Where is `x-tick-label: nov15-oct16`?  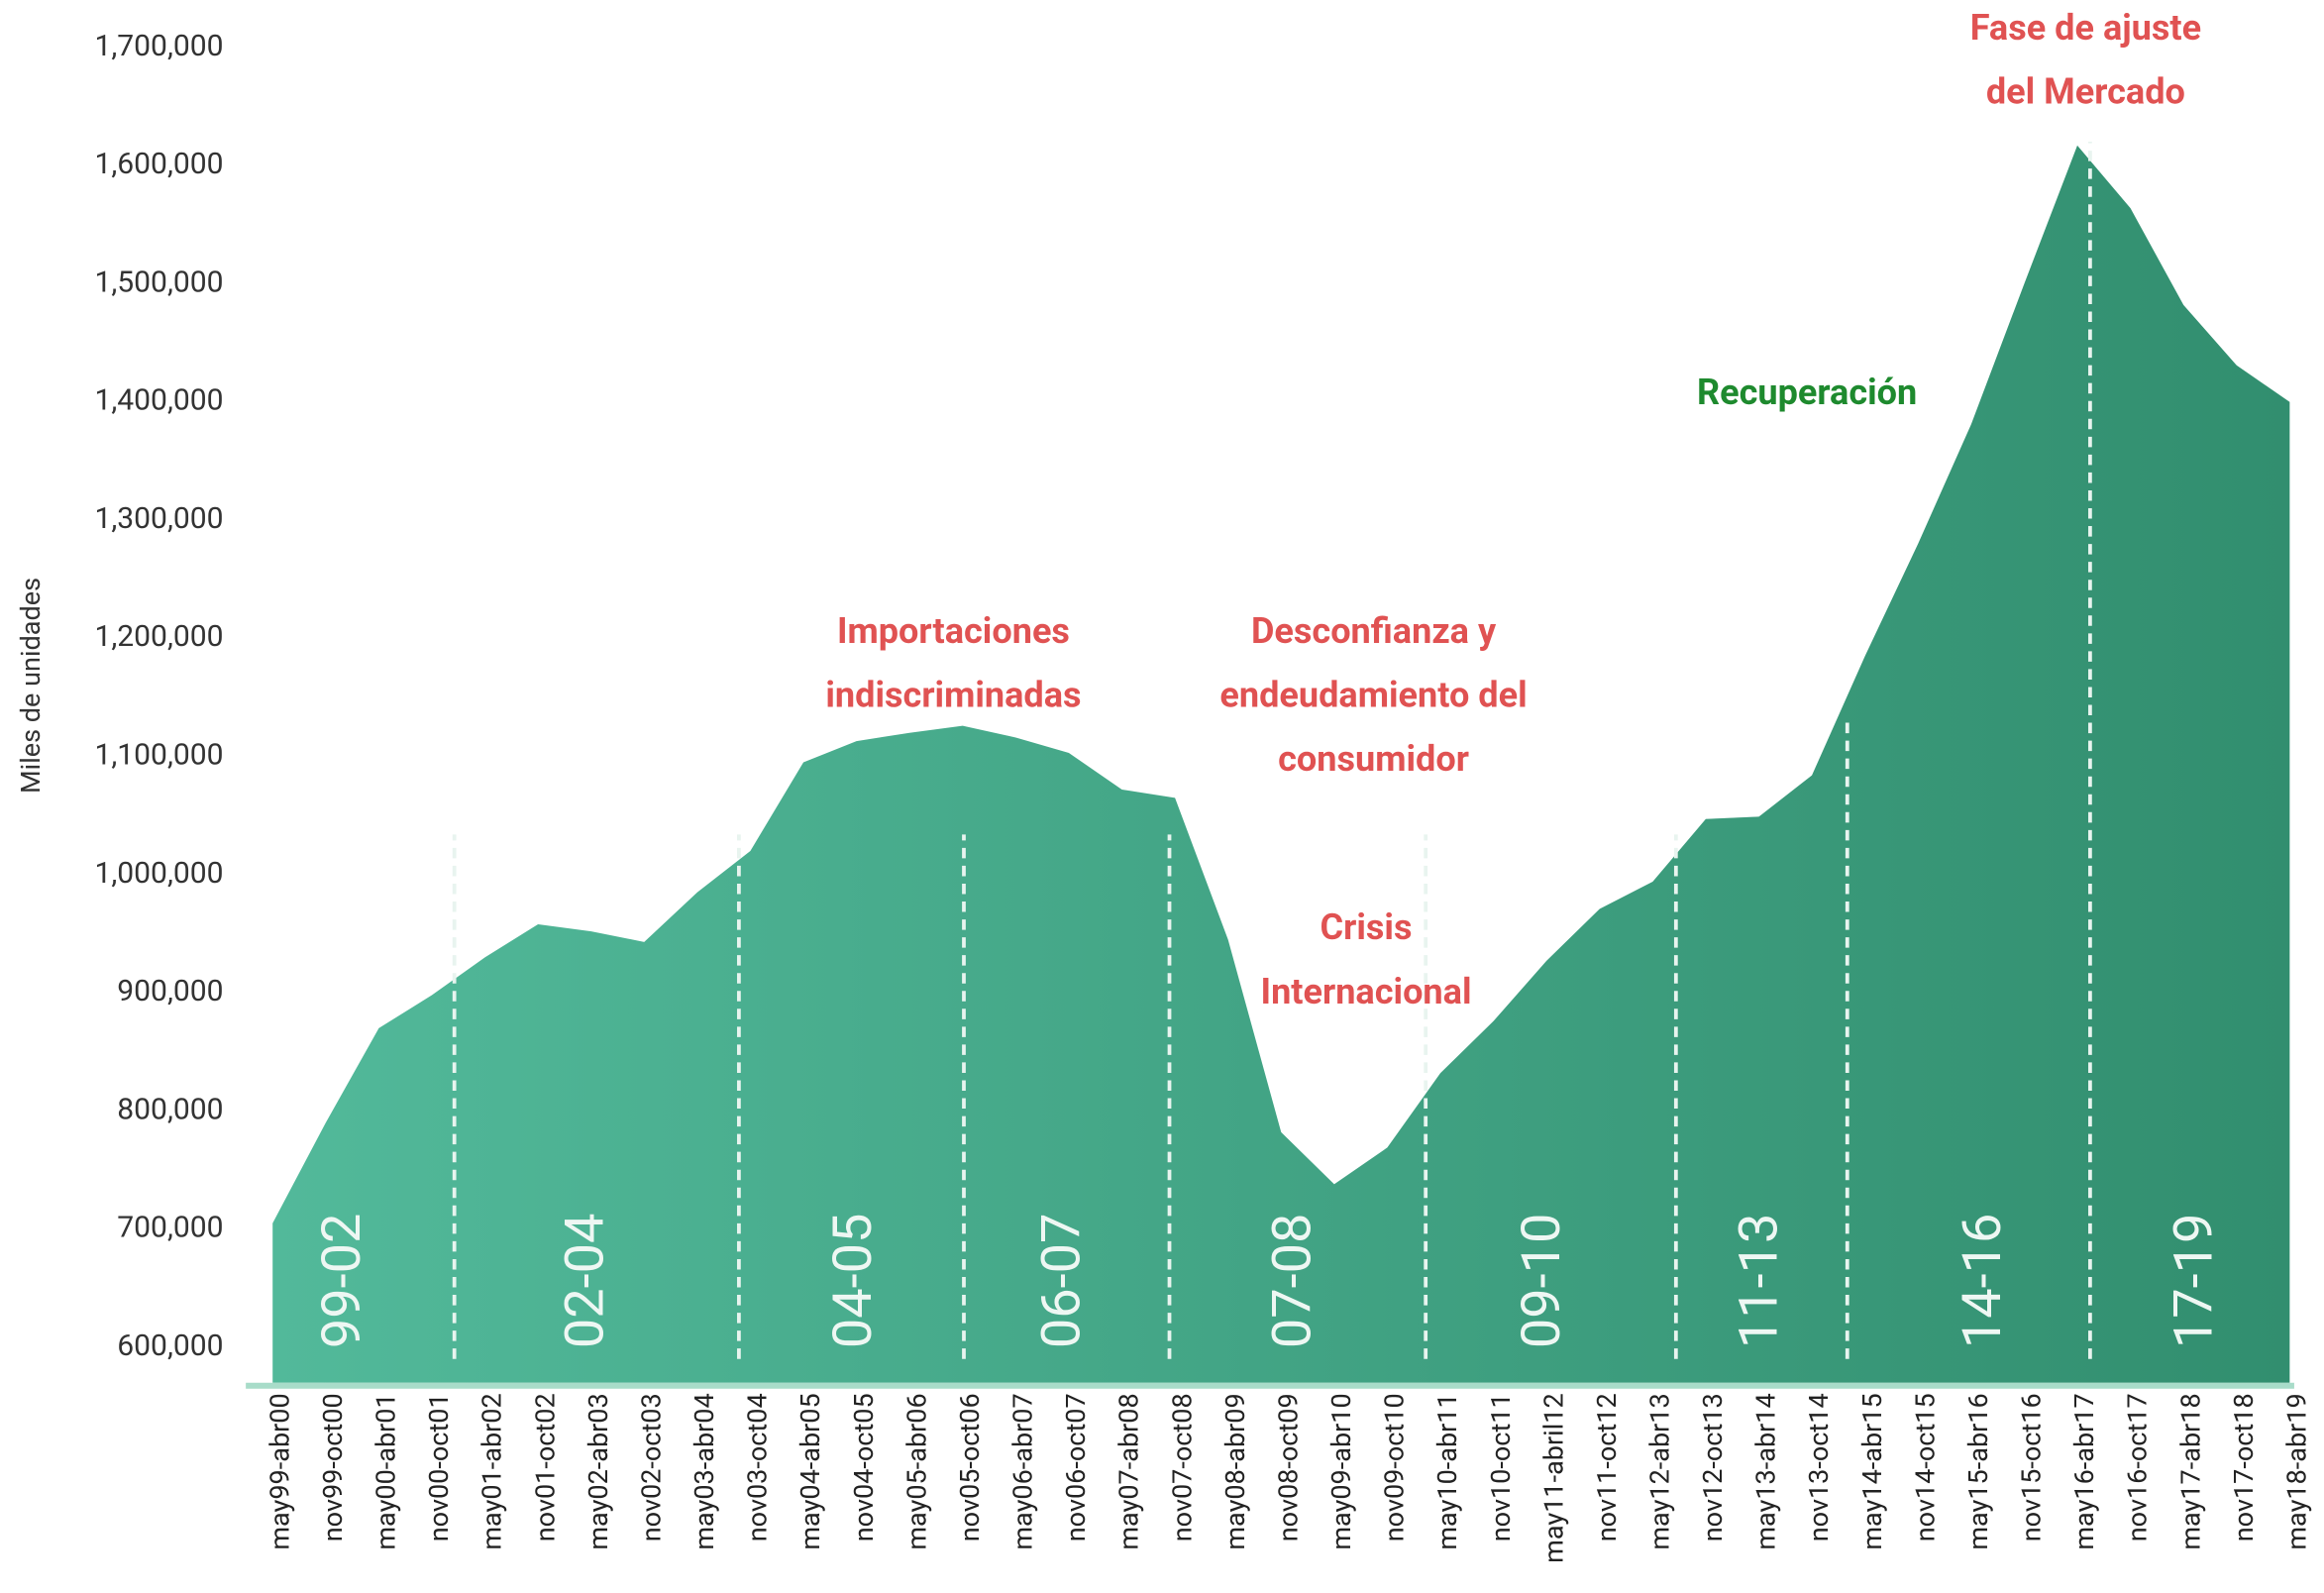
x-tick-label: nov15-oct16 is located at coordinates (2032, 1467).